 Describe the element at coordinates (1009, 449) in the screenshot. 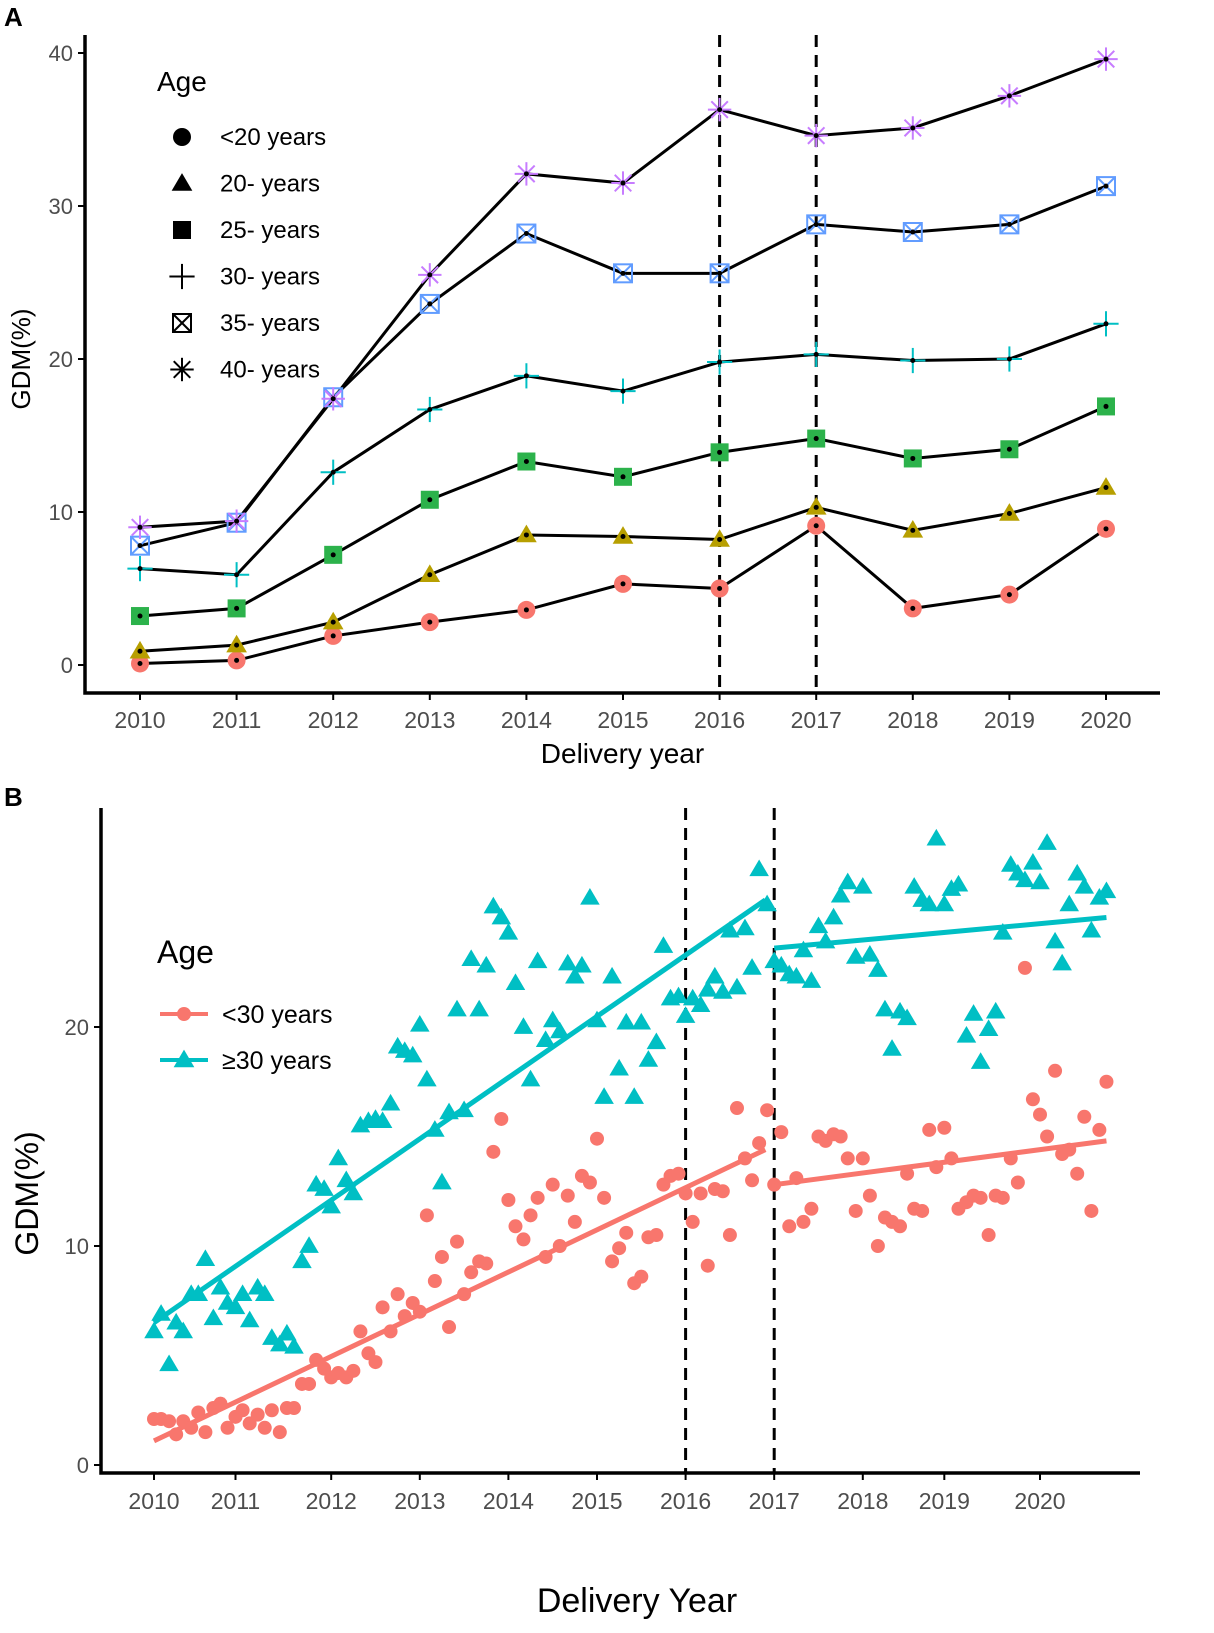

I see `vertex-a-s2-2019` at that location.